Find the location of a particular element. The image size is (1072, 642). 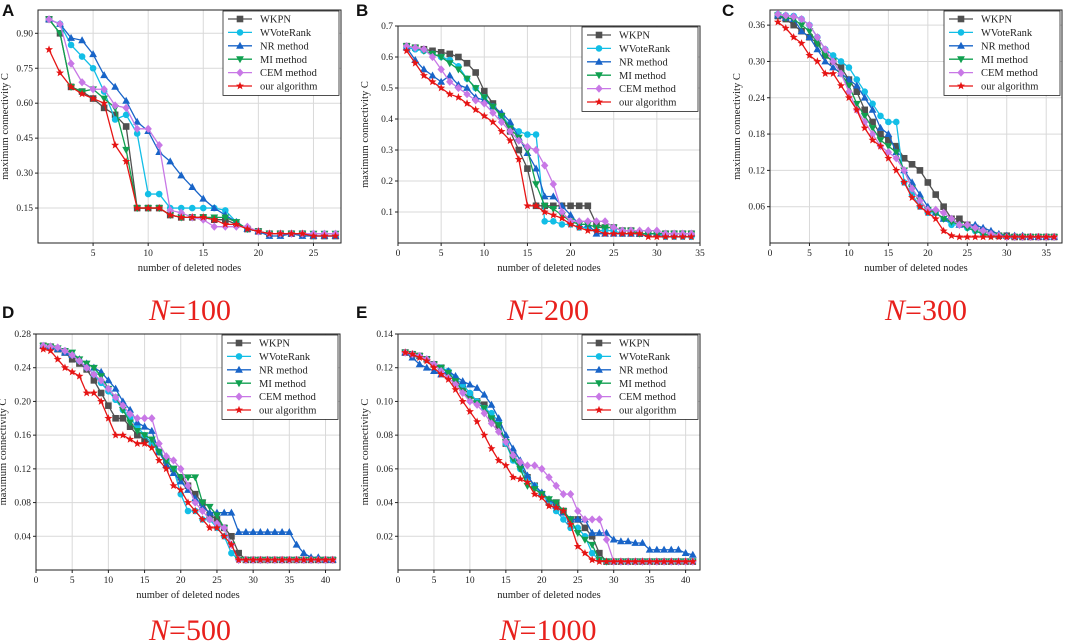

y-tick-label: 0.16 is located at coordinates (22, 436).